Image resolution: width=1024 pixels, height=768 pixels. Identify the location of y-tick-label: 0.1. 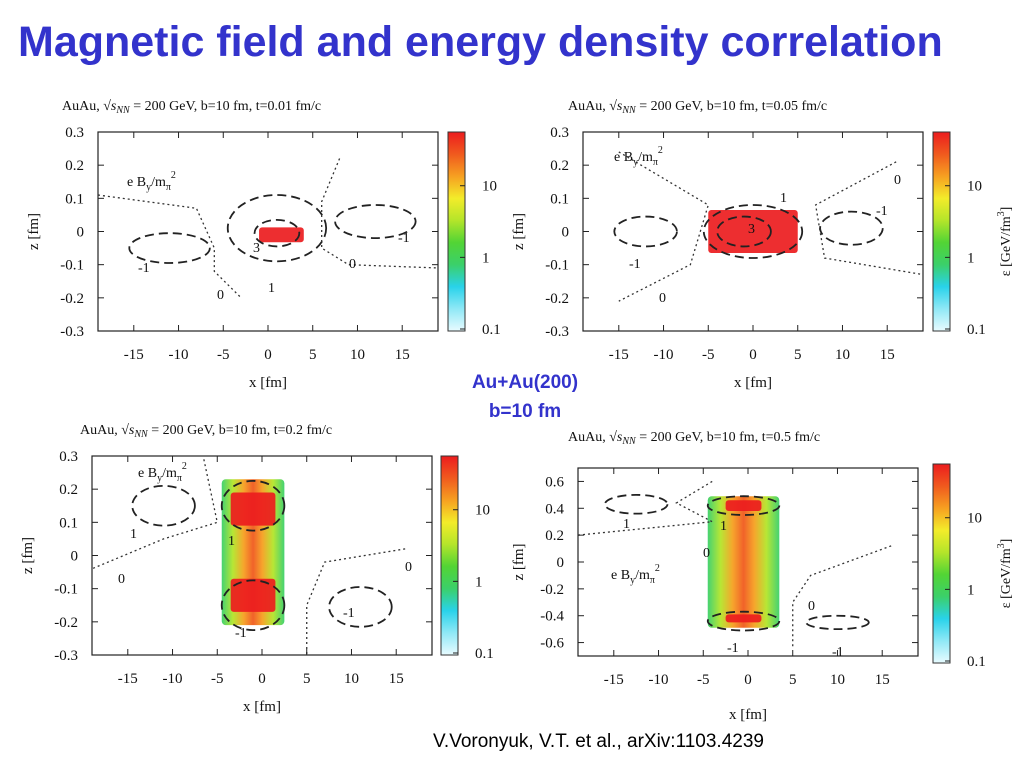
(68, 523).